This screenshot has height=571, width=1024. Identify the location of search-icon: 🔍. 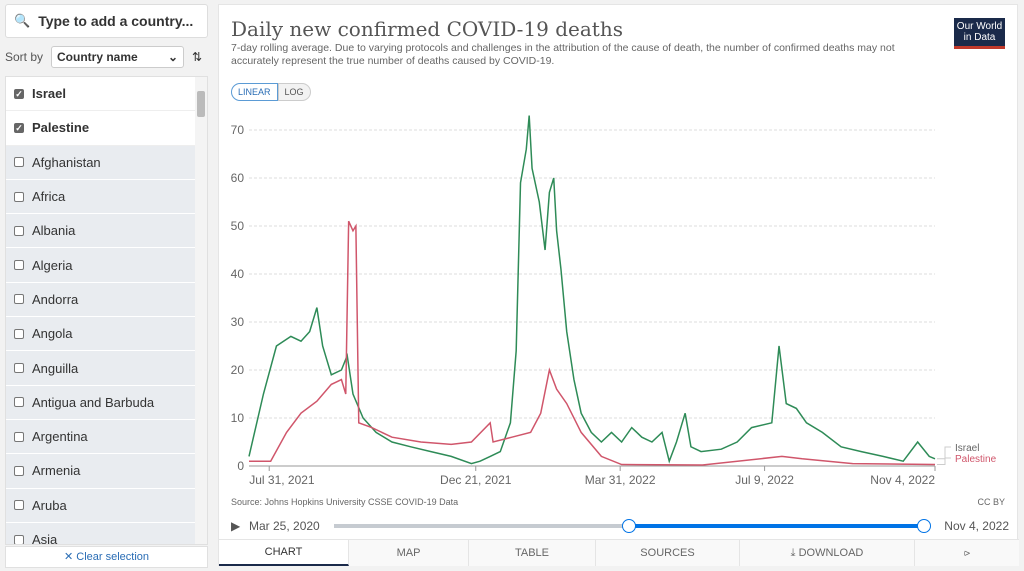
(22, 20).